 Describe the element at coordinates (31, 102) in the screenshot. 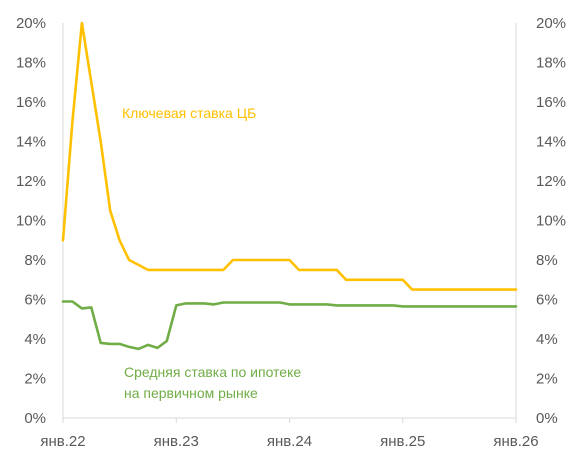

I see `left-y-tick-label: 16%` at that location.